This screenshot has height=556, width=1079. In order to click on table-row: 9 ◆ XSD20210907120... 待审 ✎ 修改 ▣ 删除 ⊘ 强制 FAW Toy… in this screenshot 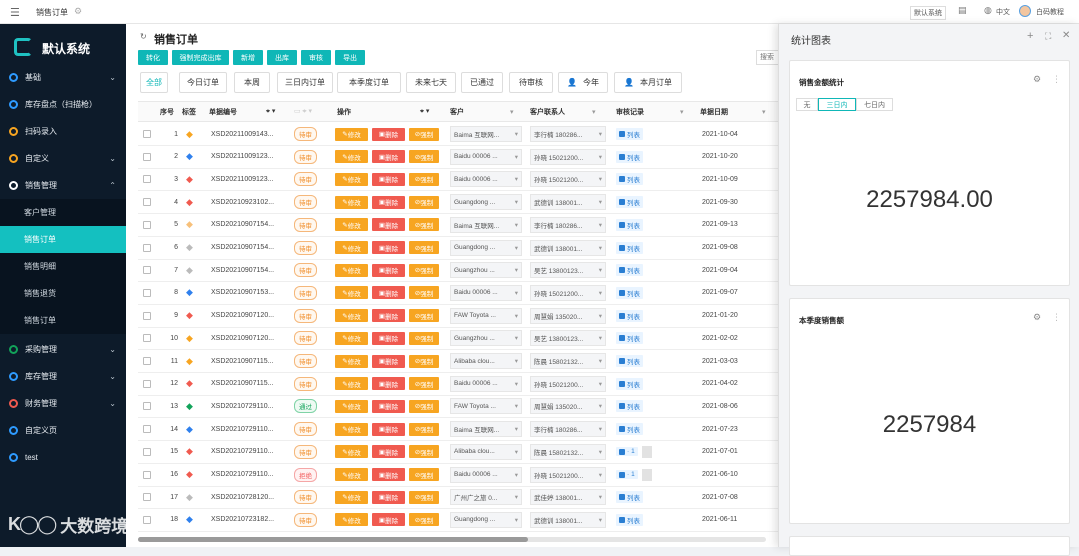, I will do `click(458, 316)`.